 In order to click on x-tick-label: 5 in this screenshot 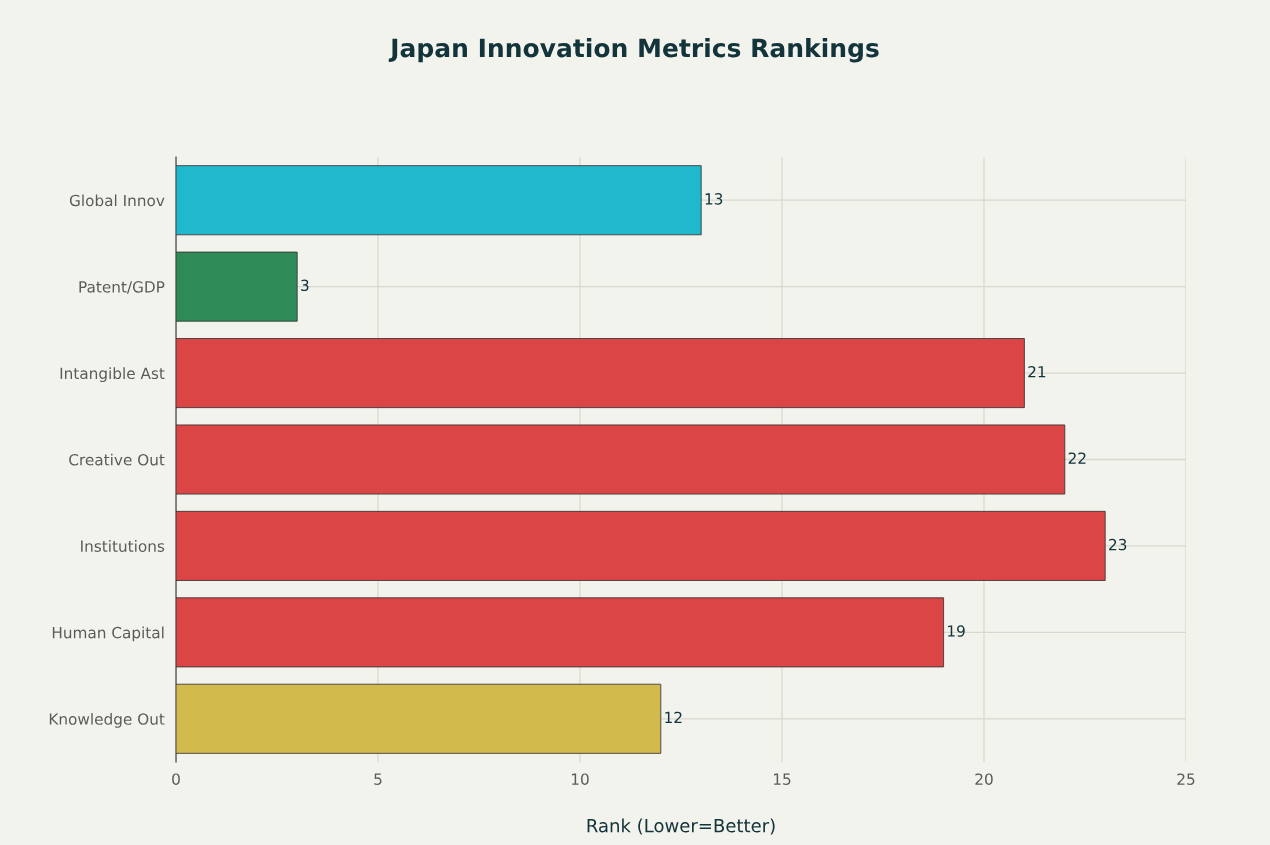, I will do `click(378, 779)`.